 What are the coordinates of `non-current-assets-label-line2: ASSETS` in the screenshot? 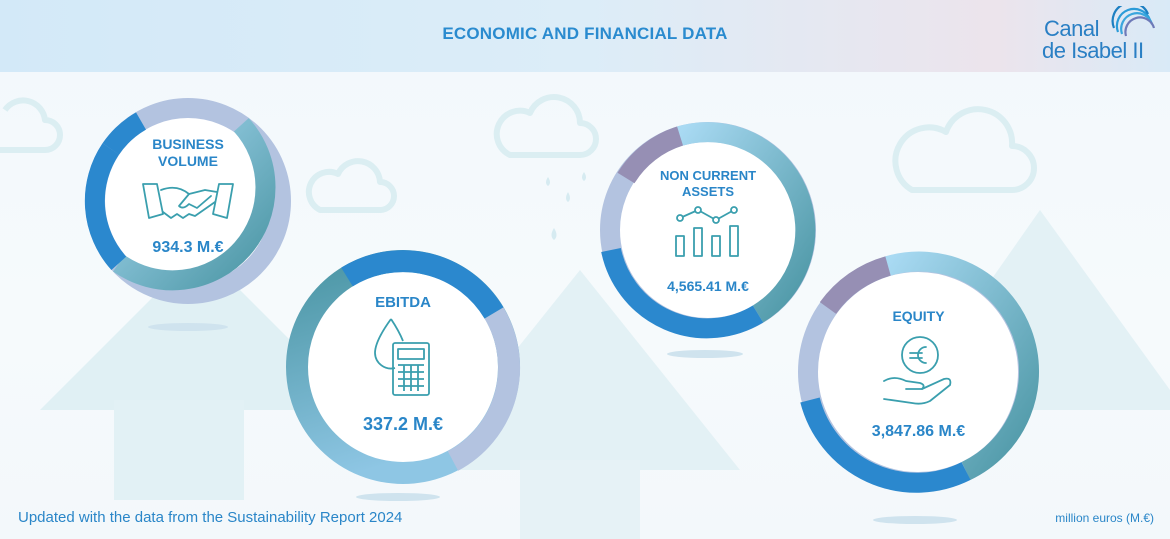 It's located at (707, 191).